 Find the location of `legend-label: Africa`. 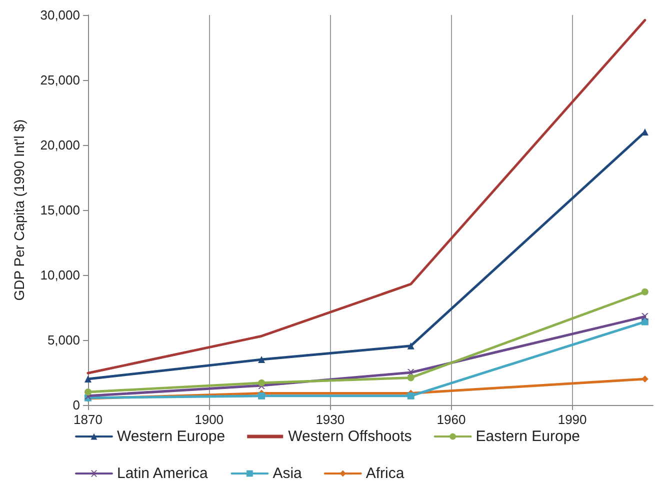

legend-label: Africa is located at coordinates (385, 473).